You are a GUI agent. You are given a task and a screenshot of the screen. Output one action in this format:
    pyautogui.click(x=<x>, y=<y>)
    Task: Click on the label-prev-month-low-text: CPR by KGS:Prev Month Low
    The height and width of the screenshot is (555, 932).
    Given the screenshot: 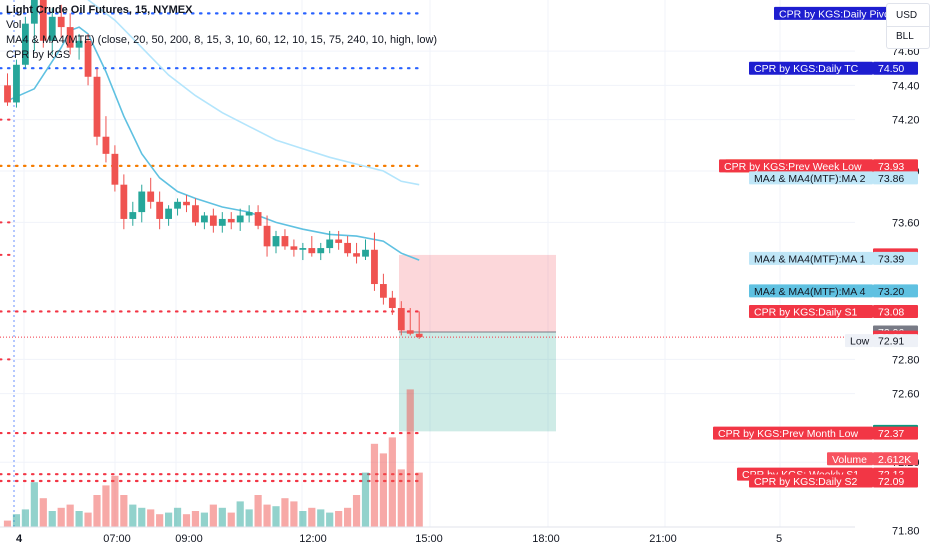 What is the action you would take?
    pyautogui.click(x=788, y=434)
    